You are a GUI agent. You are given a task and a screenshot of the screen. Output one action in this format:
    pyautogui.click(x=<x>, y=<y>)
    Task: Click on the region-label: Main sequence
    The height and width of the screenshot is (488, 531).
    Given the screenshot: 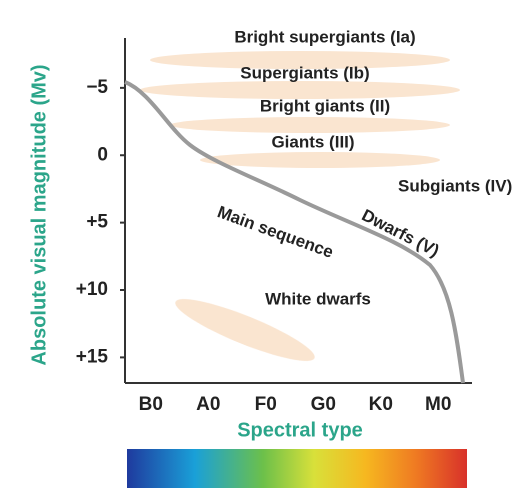 What is the action you would take?
    pyautogui.click(x=275, y=232)
    